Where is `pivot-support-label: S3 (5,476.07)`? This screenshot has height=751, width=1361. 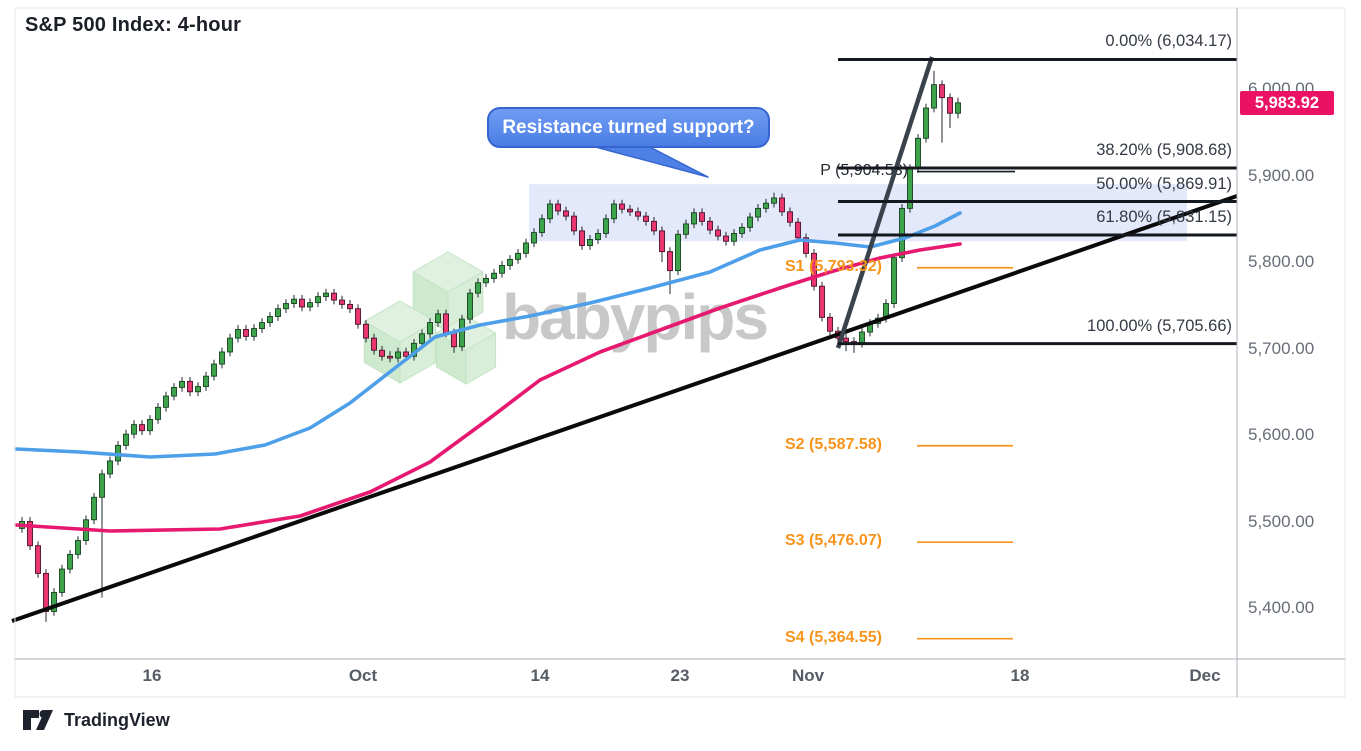 pivot-support-label: S3 (5,476.07) is located at coordinates (833, 541).